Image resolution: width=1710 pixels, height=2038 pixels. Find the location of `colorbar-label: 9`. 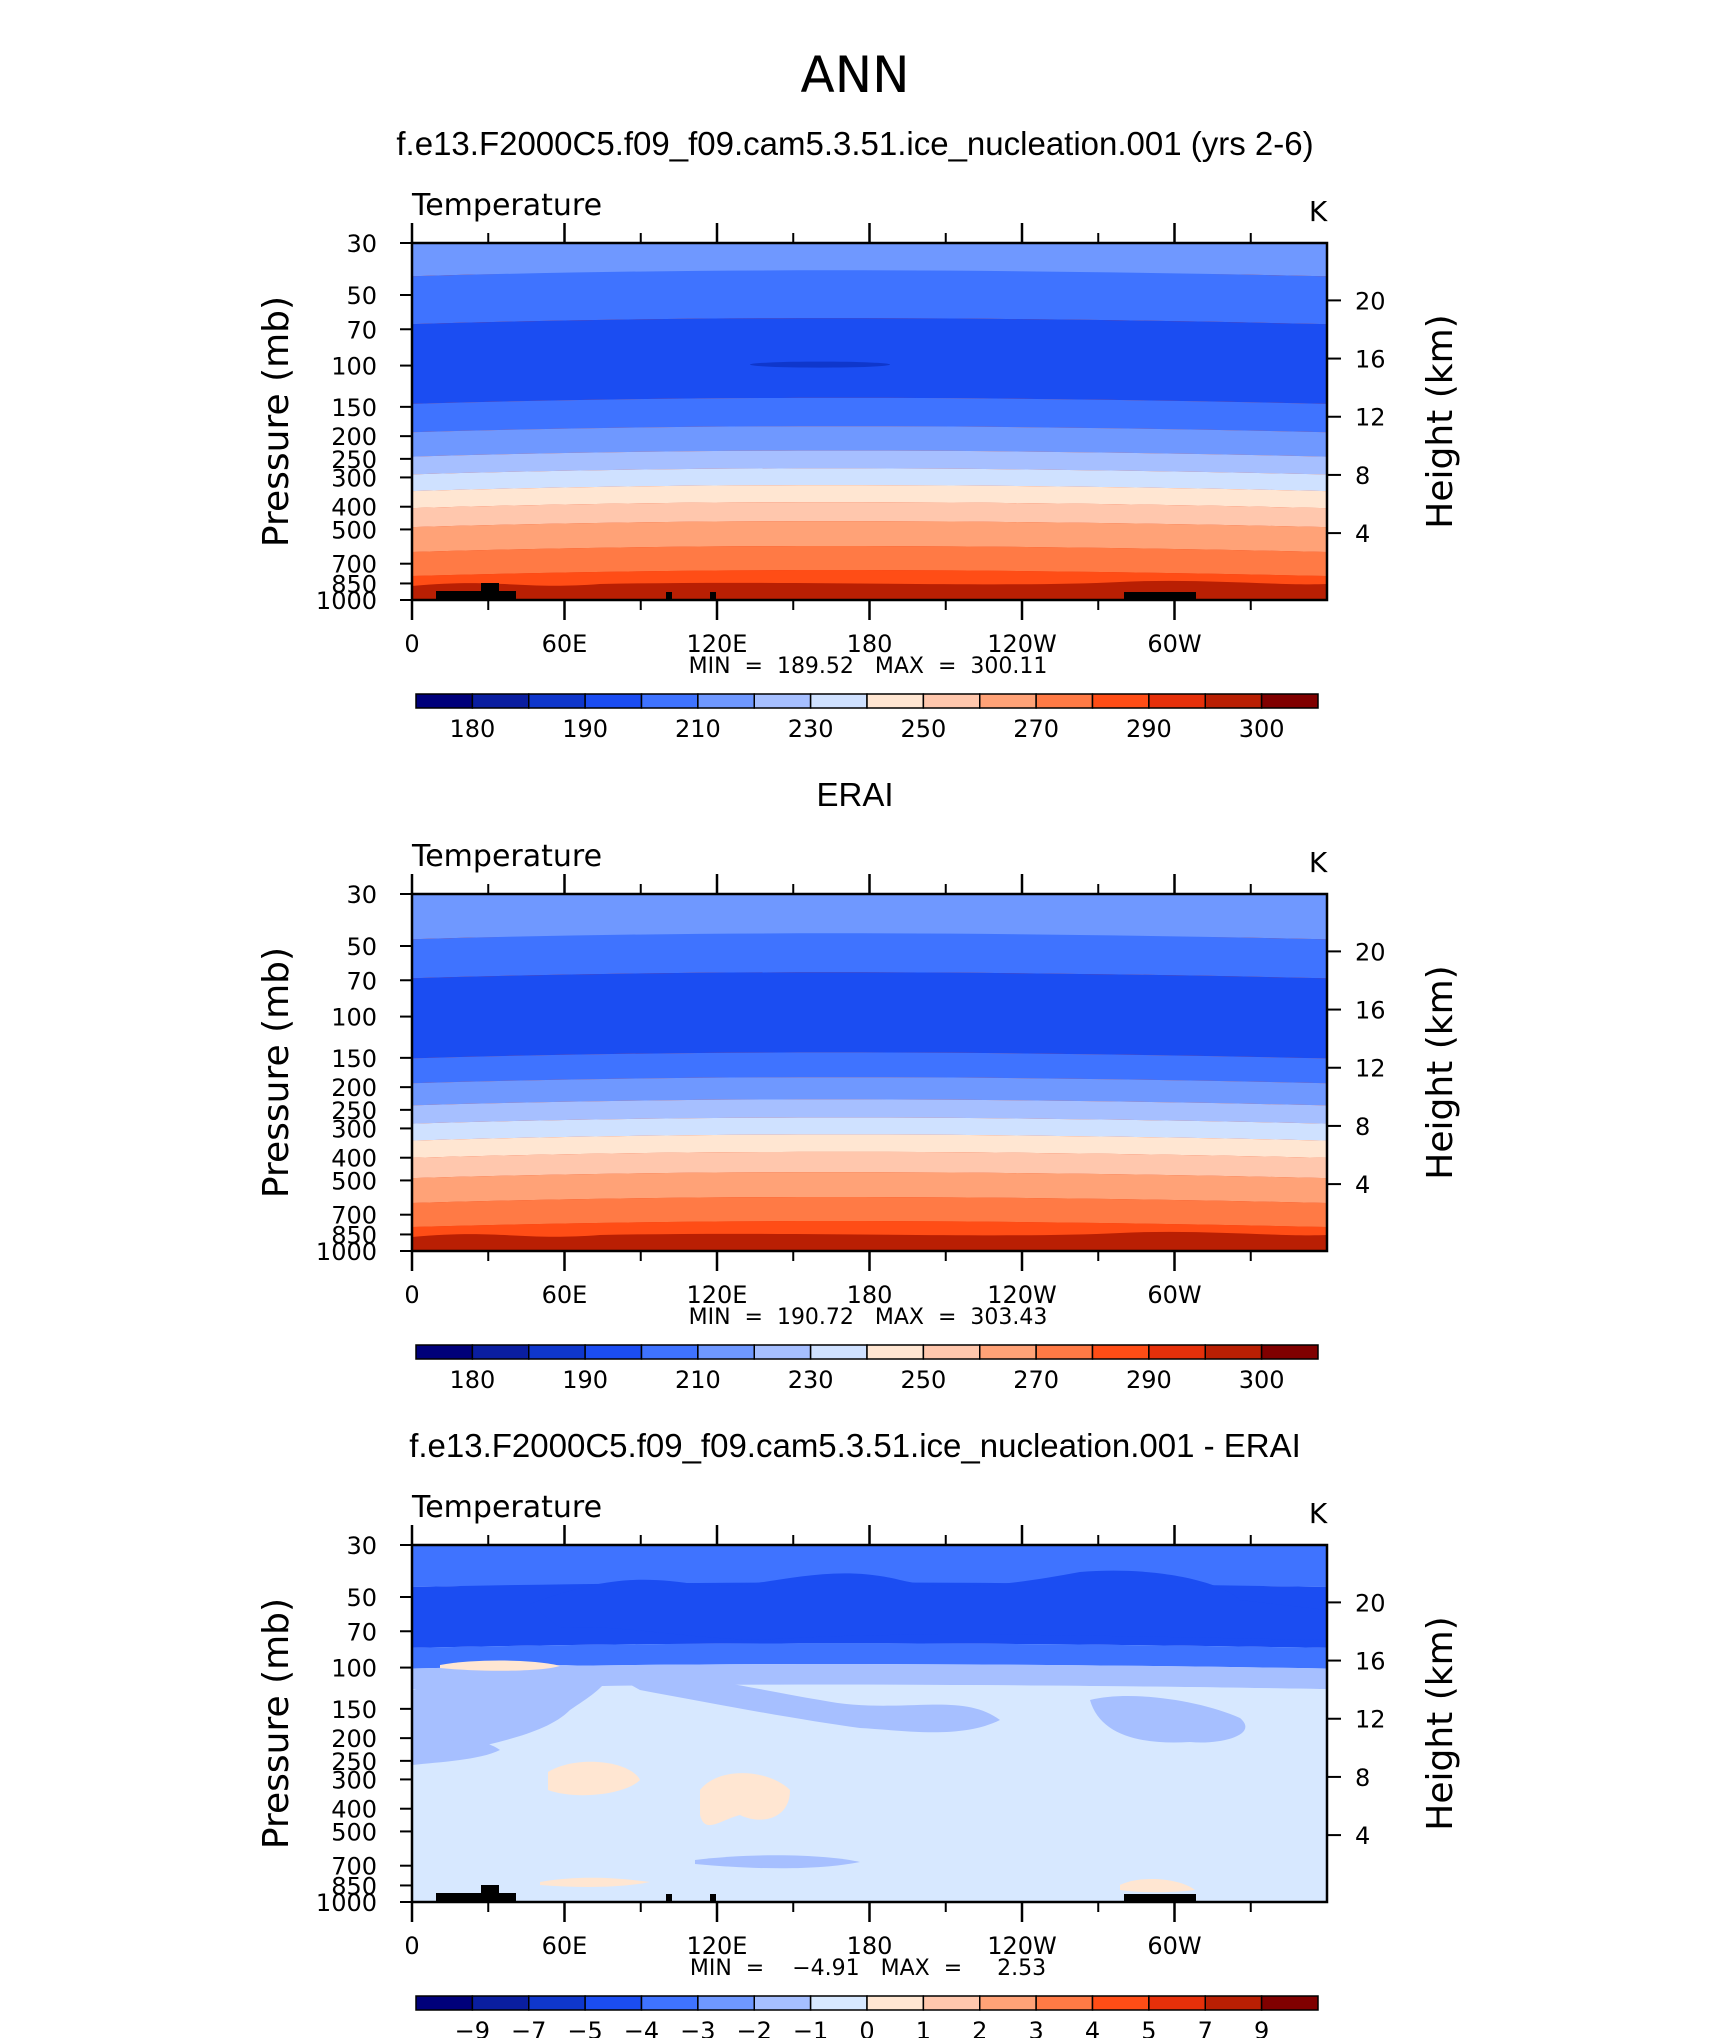

colorbar-label: 9 is located at coordinates (1261, 2027).